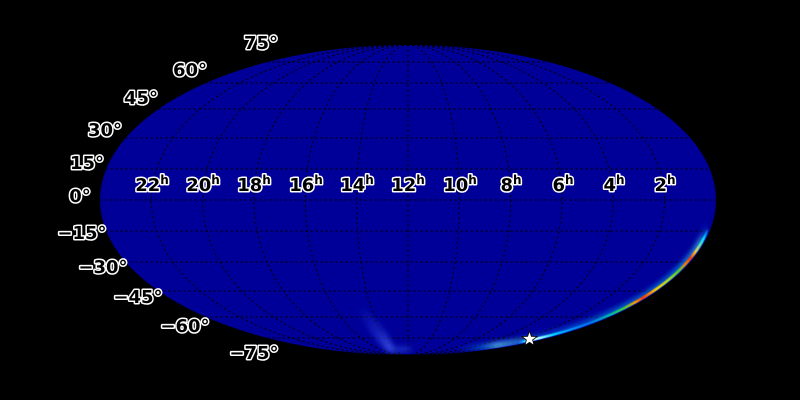  I want to click on ra-label-8h: 8h, so click(510, 184).